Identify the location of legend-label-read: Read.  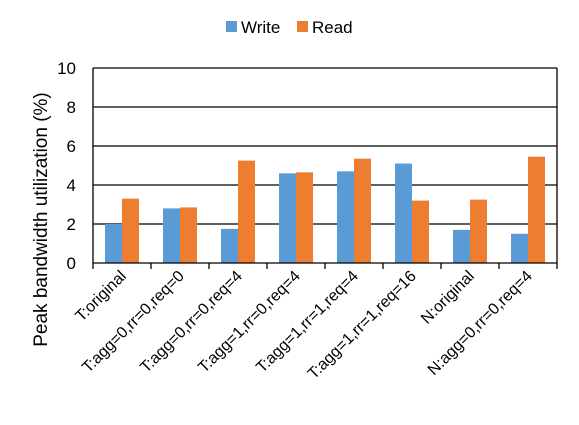
(332, 27).